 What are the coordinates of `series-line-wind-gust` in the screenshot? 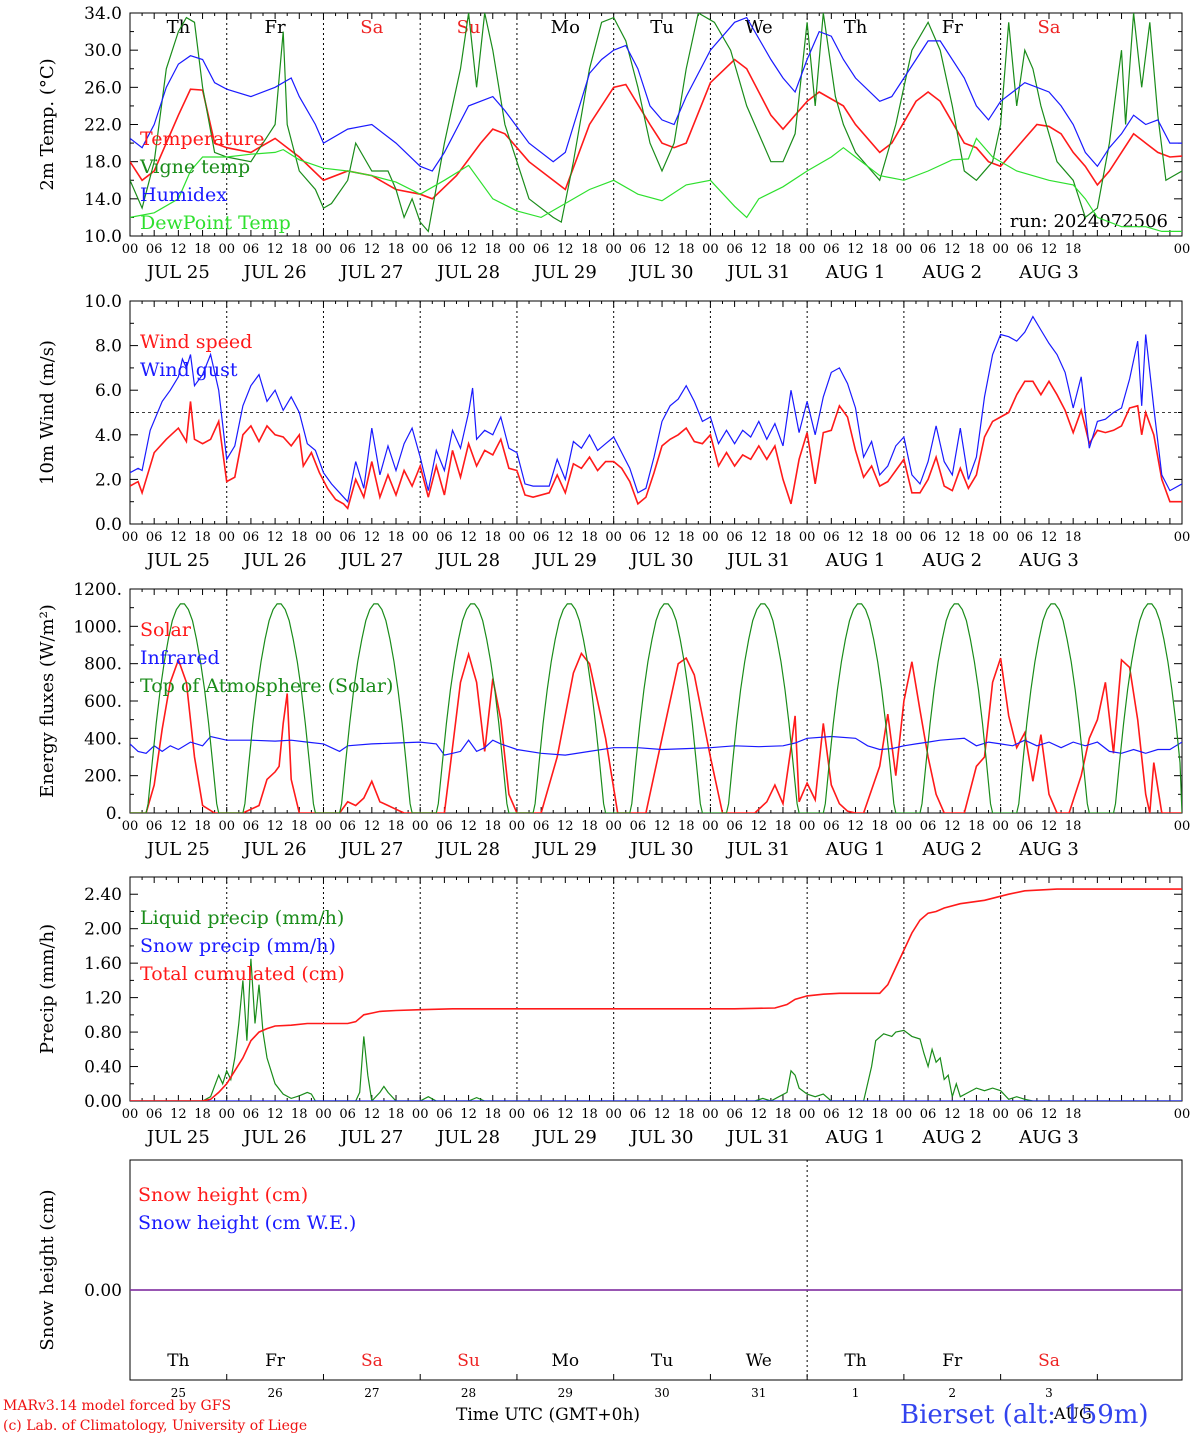 It's located at (656, 409).